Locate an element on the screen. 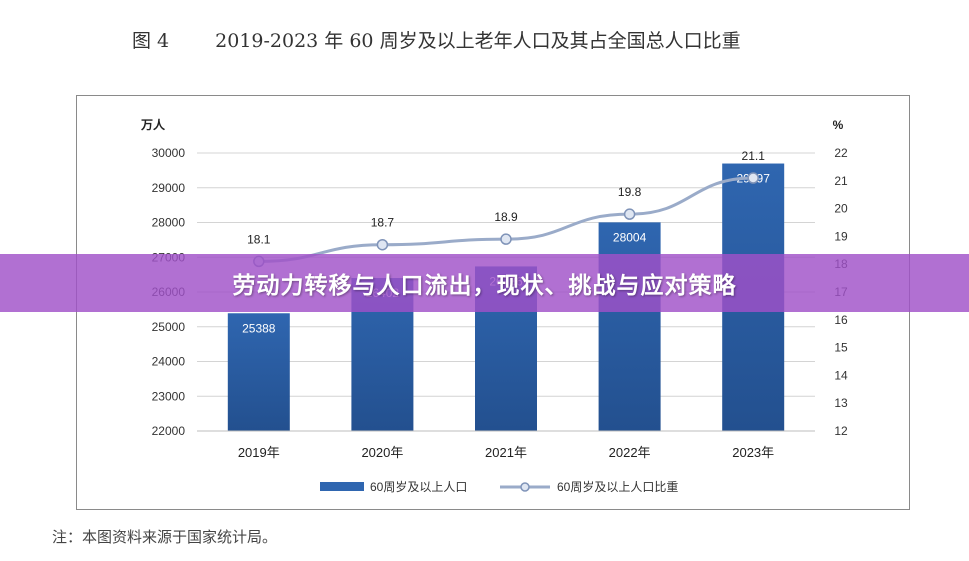  right-tick-label: 16 is located at coordinates (841, 320).